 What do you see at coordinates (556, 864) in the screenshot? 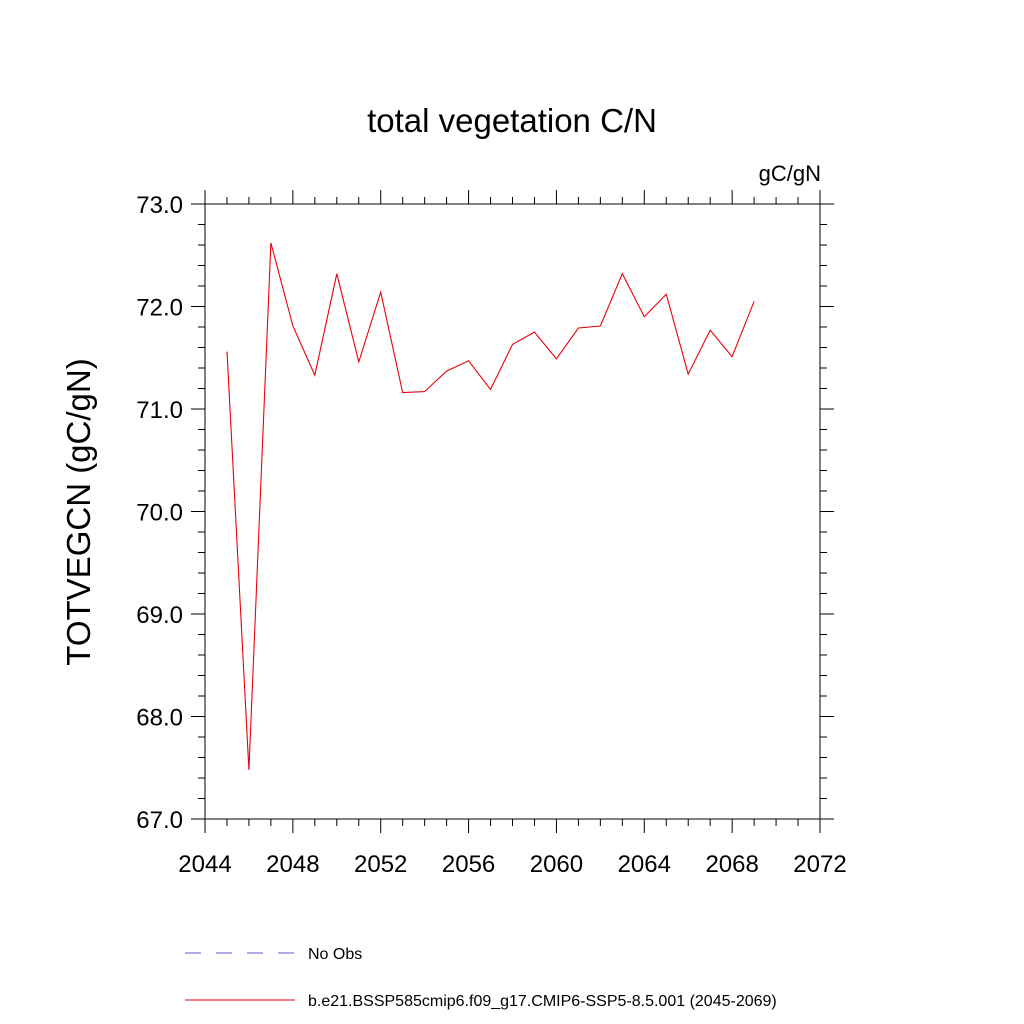
I see `x-tick-label: 2060` at bounding box center [556, 864].